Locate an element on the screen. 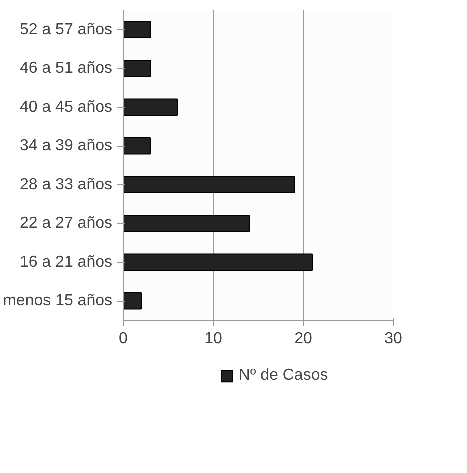 The width and height of the screenshot is (467, 473). y-tick-label: 28 a 33 años is located at coordinates (66, 185).